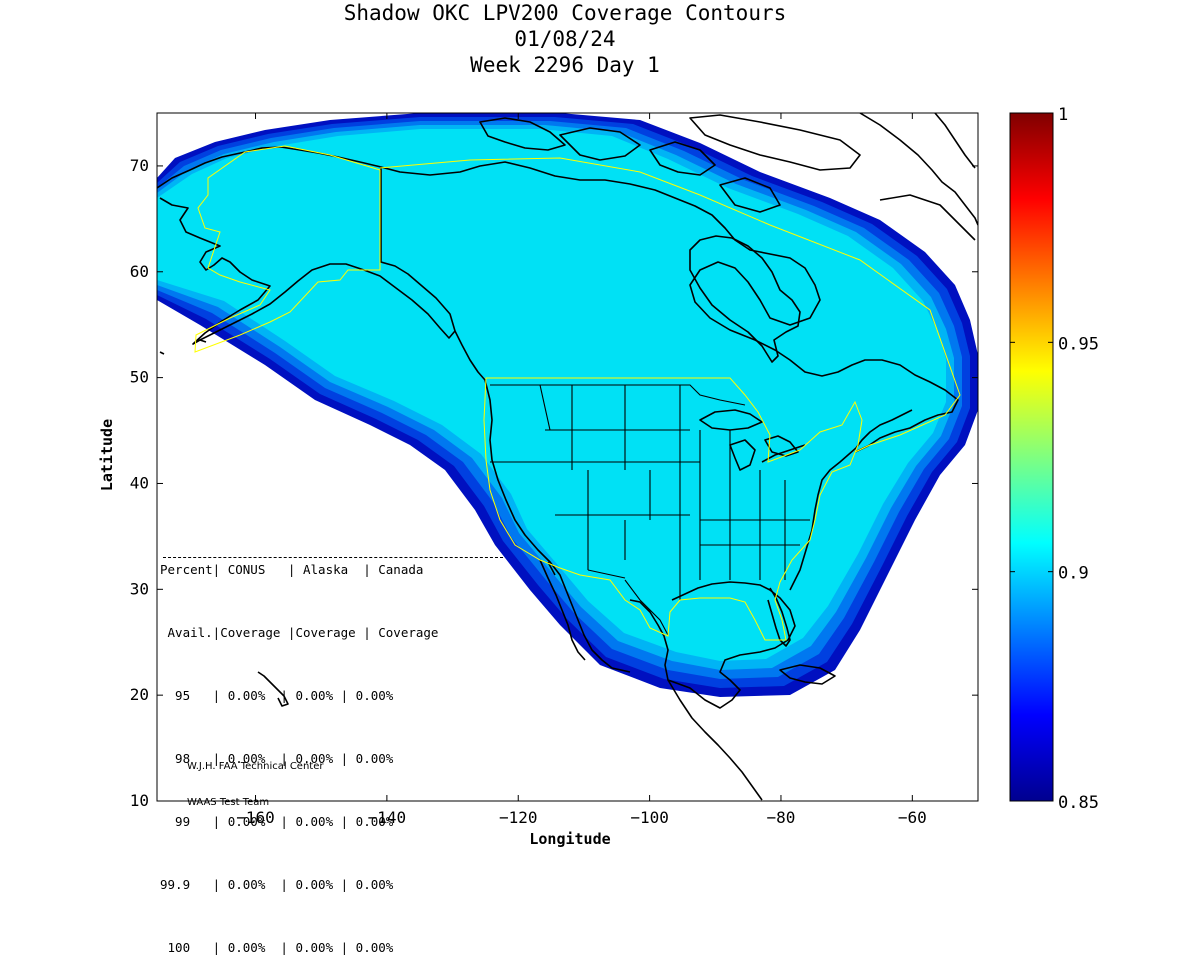  What do you see at coordinates (139, 800) in the screenshot?
I see `y-tick-label: 10` at bounding box center [139, 800].